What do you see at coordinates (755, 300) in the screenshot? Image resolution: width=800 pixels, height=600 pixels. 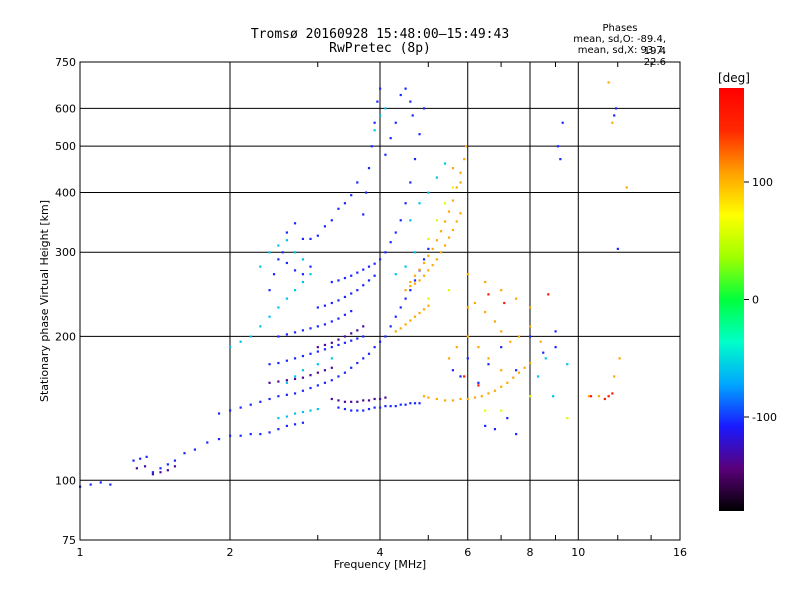 I see `colorbar-tick-label: 0` at bounding box center [755, 300].